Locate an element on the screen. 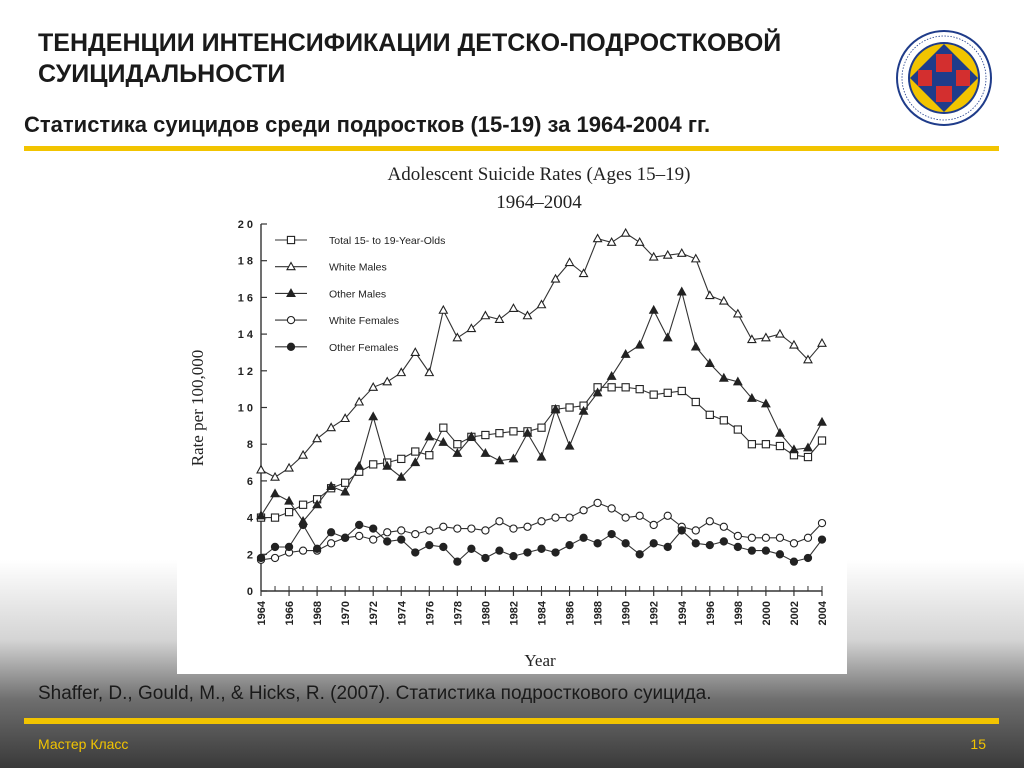 The width and height of the screenshot is (1024, 768). x-tick-label: 1976 is located at coordinates (430, 613).